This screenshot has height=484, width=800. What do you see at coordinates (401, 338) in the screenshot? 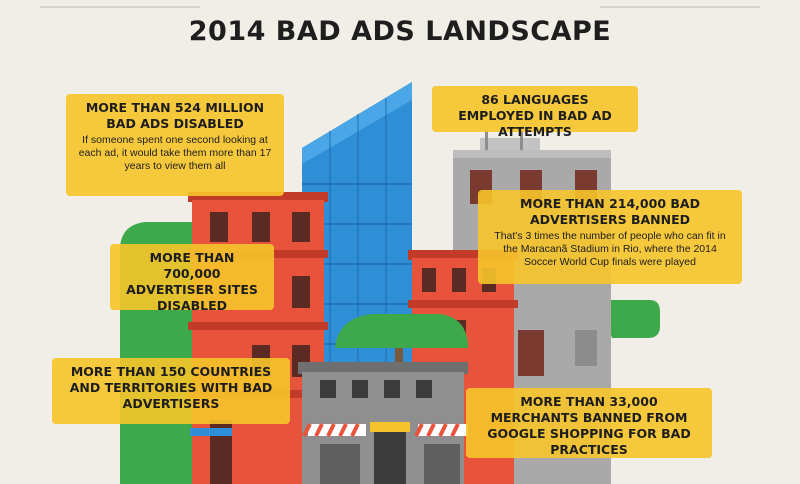
I see `rooftop-tree` at bounding box center [401, 338].